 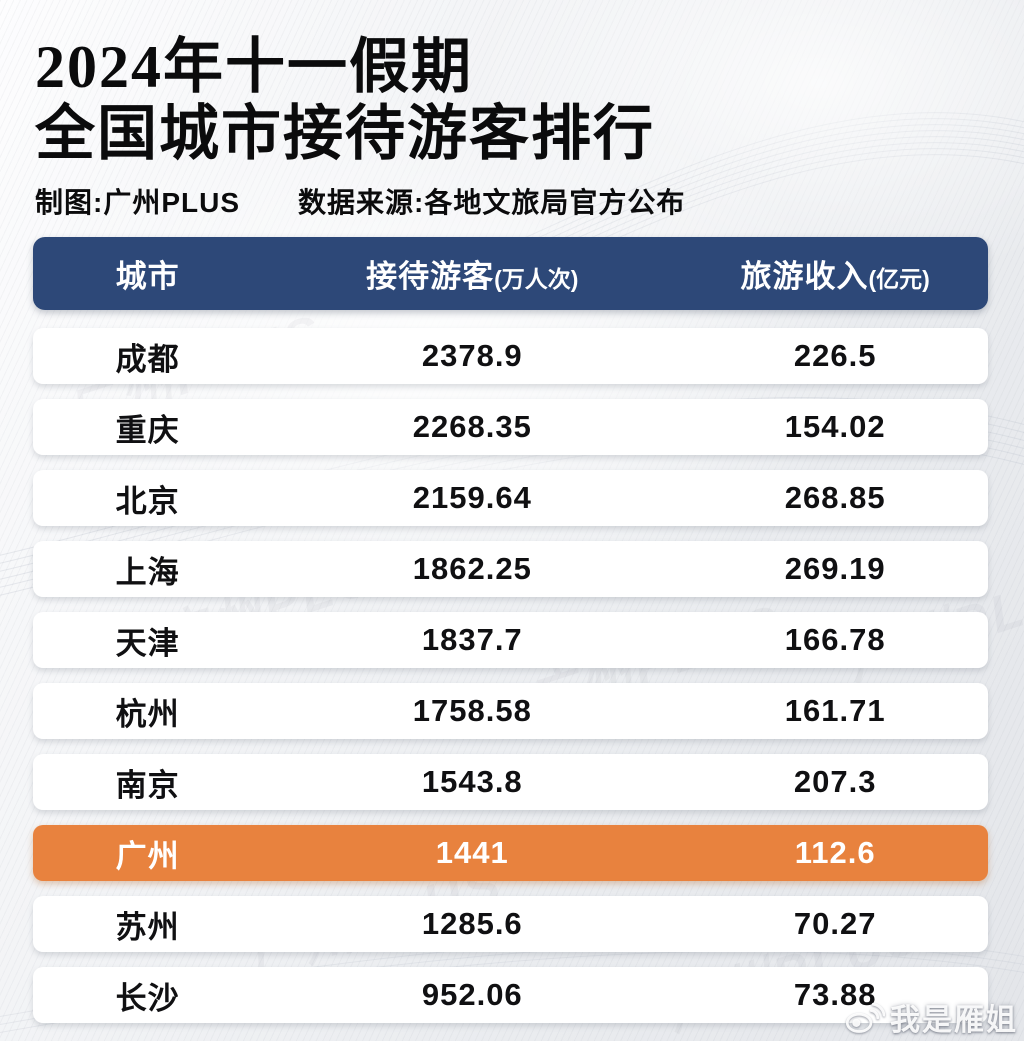 What do you see at coordinates (138, 202) in the screenshot?
I see `credit-label: 制图:广州PLUS` at bounding box center [138, 202].